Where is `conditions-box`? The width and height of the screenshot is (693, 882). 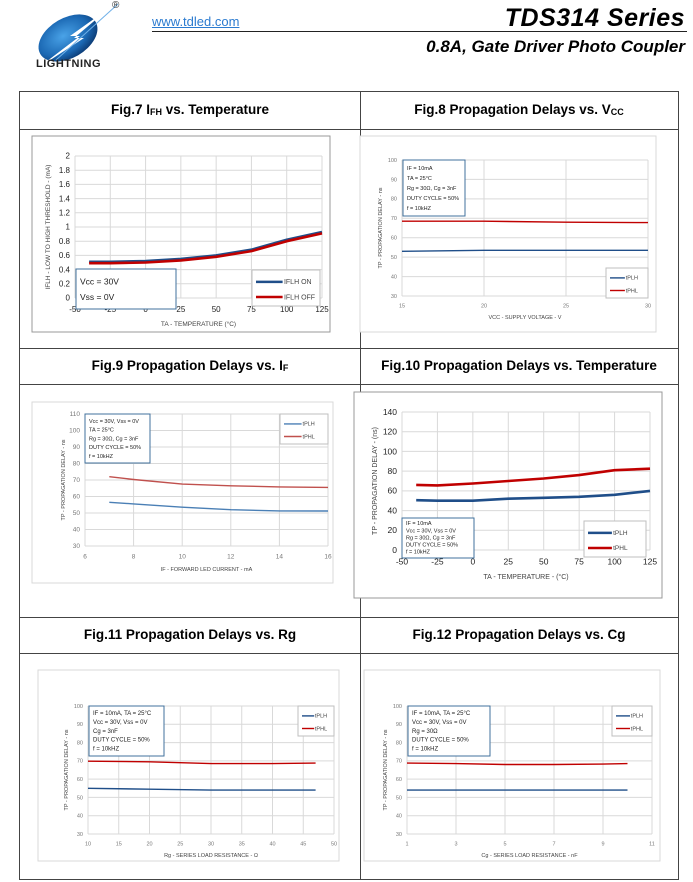 conditions-box is located at coordinates (126, 731).